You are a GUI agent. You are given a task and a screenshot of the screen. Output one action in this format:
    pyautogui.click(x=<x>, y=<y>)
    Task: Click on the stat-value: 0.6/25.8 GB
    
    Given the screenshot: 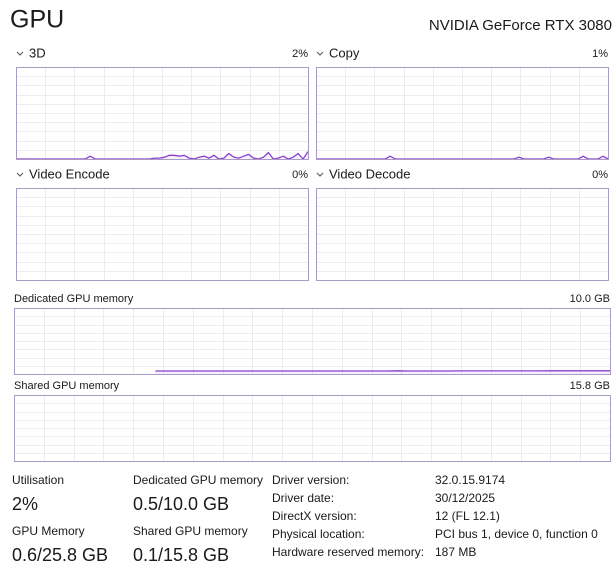 What is the action you would take?
    pyautogui.click(x=60, y=555)
    